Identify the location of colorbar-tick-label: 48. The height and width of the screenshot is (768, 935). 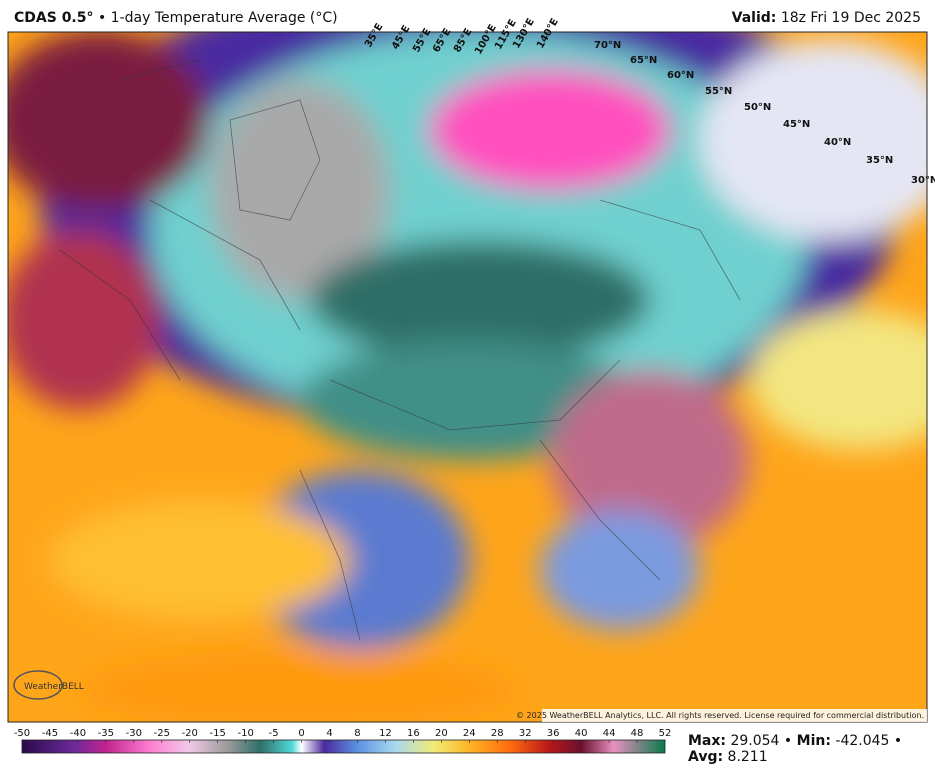
(637, 733).